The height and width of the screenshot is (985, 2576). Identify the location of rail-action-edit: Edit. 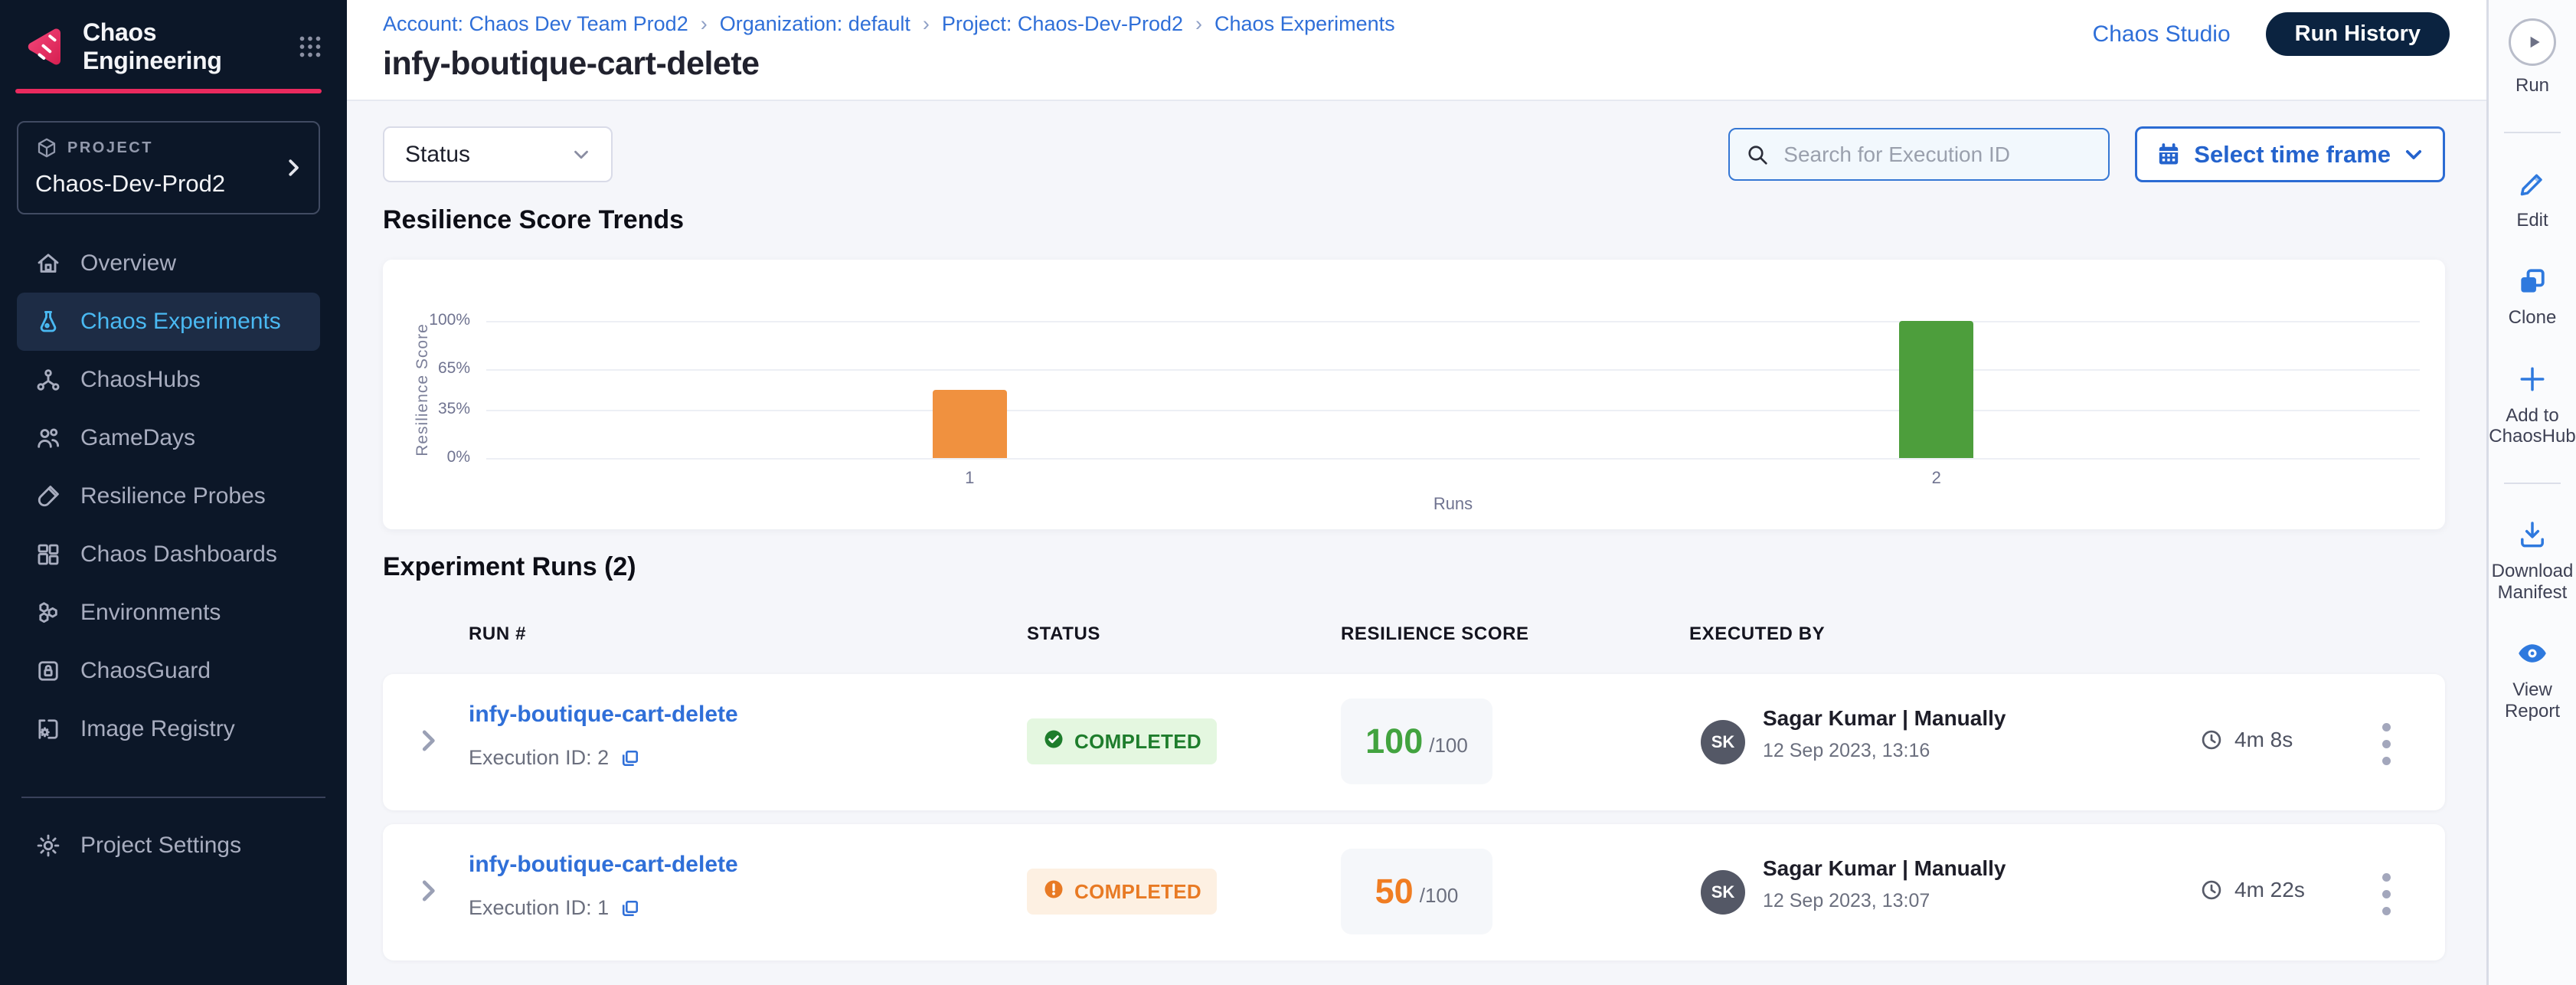
(2532, 199).